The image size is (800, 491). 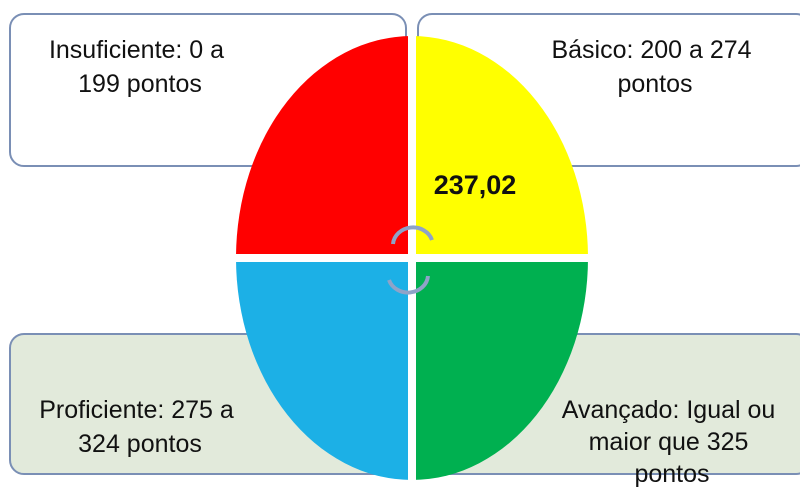 I want to click on cycle-icon, so click(x=410, y=260).